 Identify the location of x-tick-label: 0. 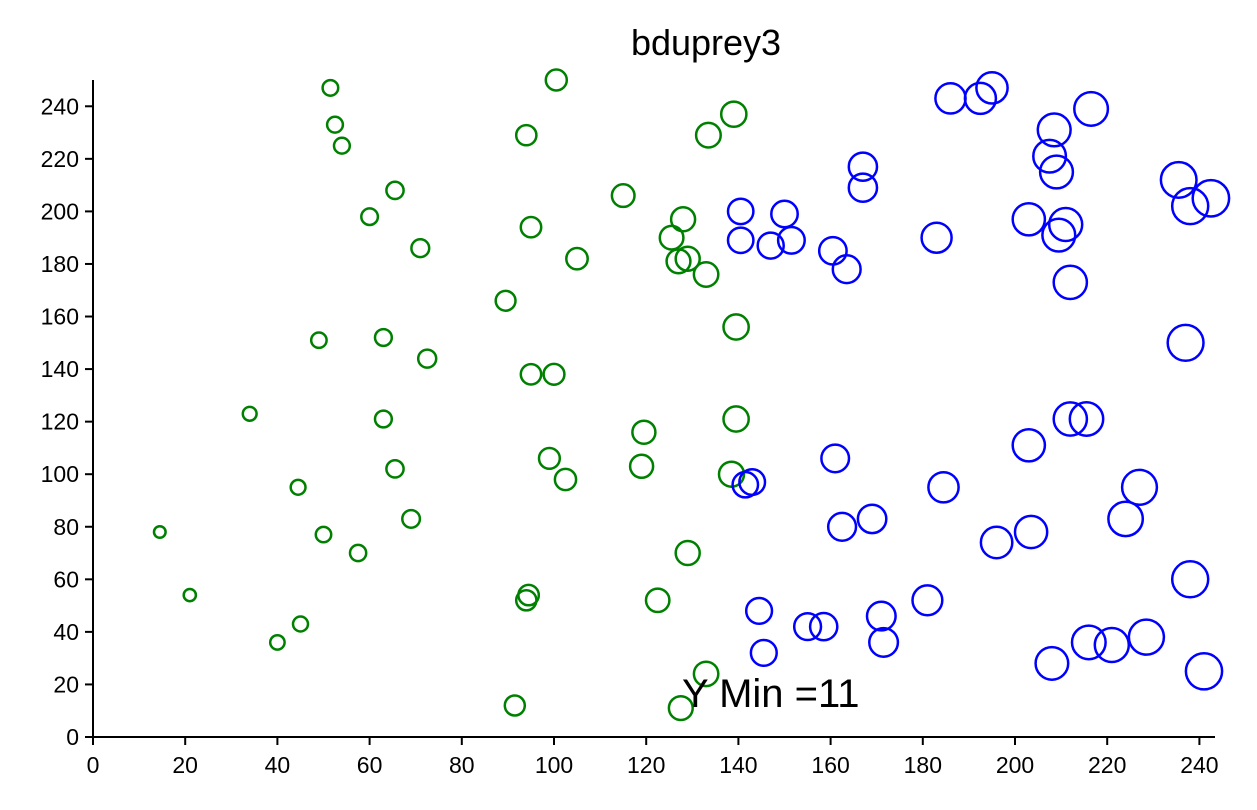
(93, 765).